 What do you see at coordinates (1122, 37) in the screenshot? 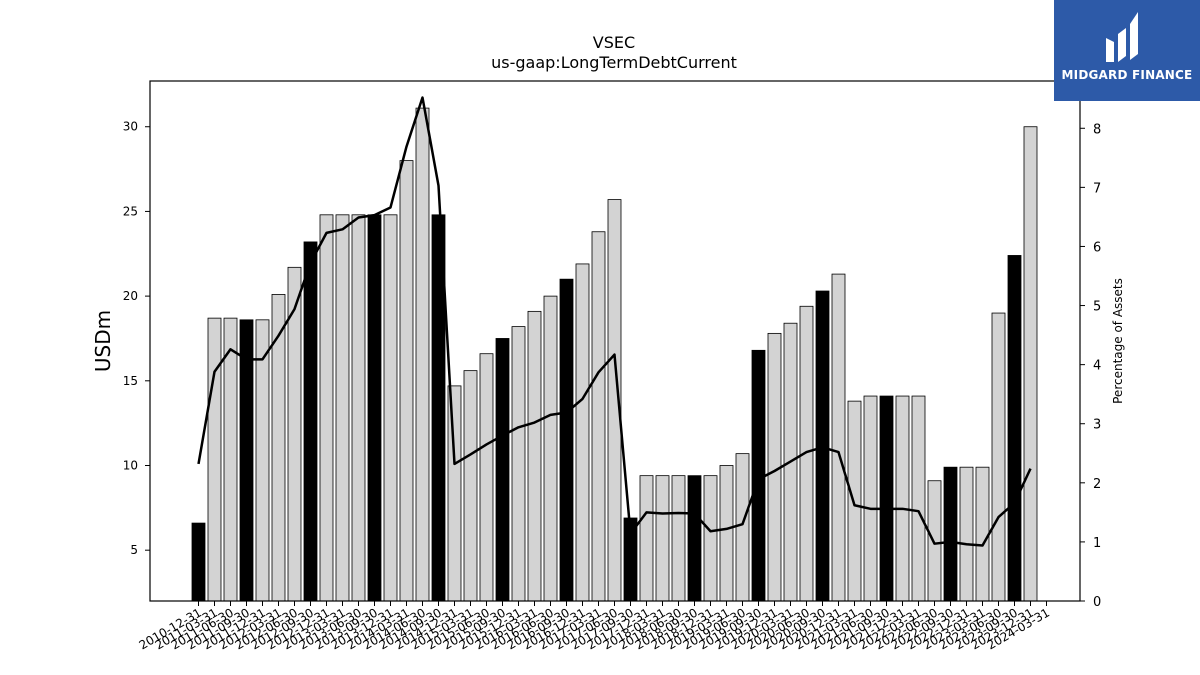
I see `logo-mark-icon` at bounding box center [1122, 37].